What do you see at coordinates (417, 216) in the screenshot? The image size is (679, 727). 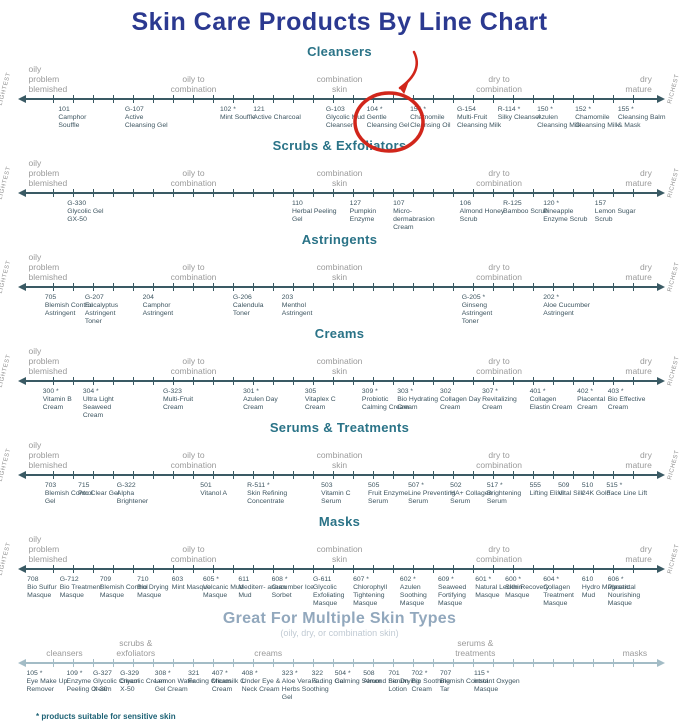 I see `product-107: 107 Micro-dermabrasion Cream` at bounding box center [417, 216].